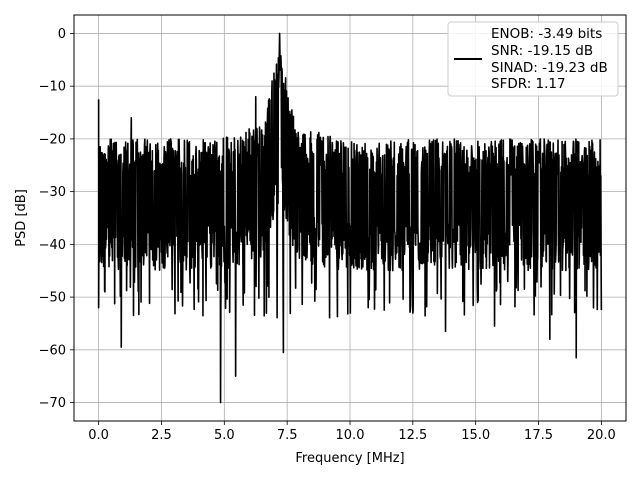 The height and width of the screenshot is (480, 640). What do you see at coordinates (546, 34) in the screenshot?
I see `legend-entry: ENOB: -3.49 bits` at bounding box center [546, 34].